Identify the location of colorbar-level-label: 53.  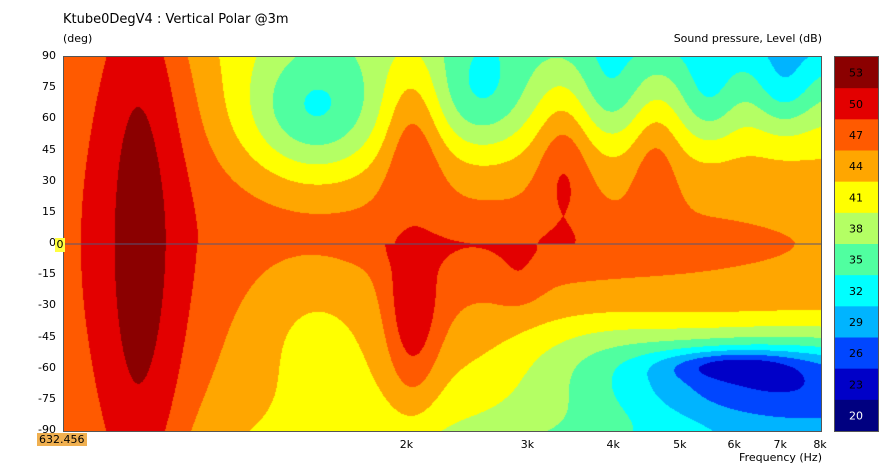
(856, 73).